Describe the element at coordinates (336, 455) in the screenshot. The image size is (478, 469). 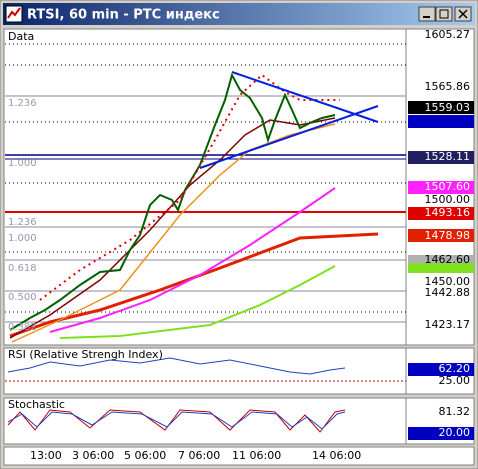
I see `time-label: 14 06:00` at that location.